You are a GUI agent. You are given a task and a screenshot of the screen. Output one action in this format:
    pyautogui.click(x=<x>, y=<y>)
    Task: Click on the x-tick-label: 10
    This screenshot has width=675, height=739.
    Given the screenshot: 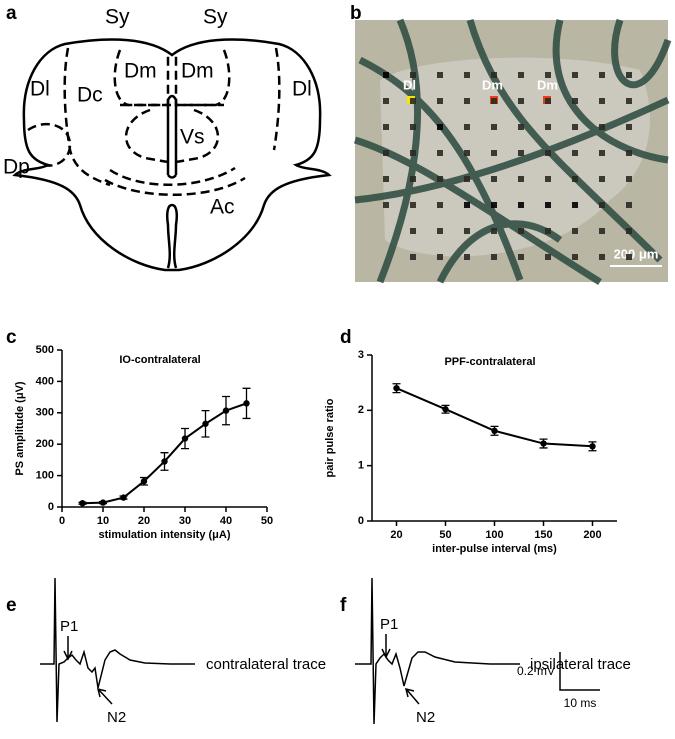 What is the action you would take?
    pyautogui.click(x=103, y=521)
    